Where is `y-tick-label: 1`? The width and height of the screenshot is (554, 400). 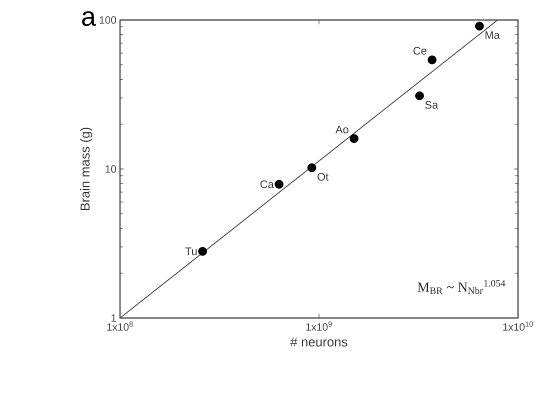
y-tick-label: 1 is located at coordinates (113, 318).